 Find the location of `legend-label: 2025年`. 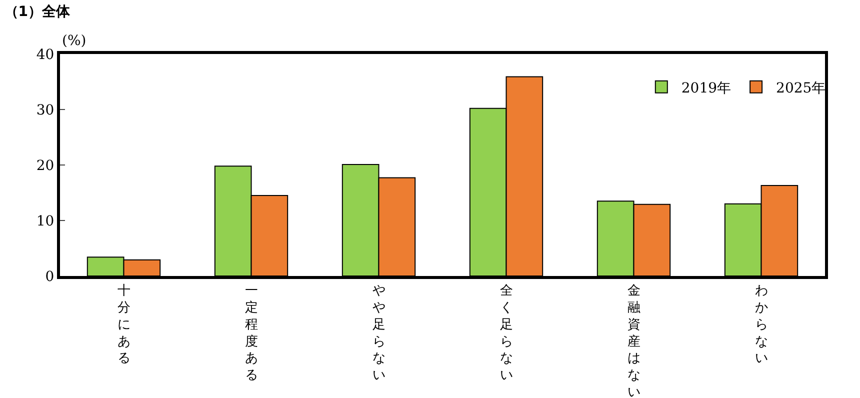

legend-label: 2025年 is located at coordinates (801, 88).